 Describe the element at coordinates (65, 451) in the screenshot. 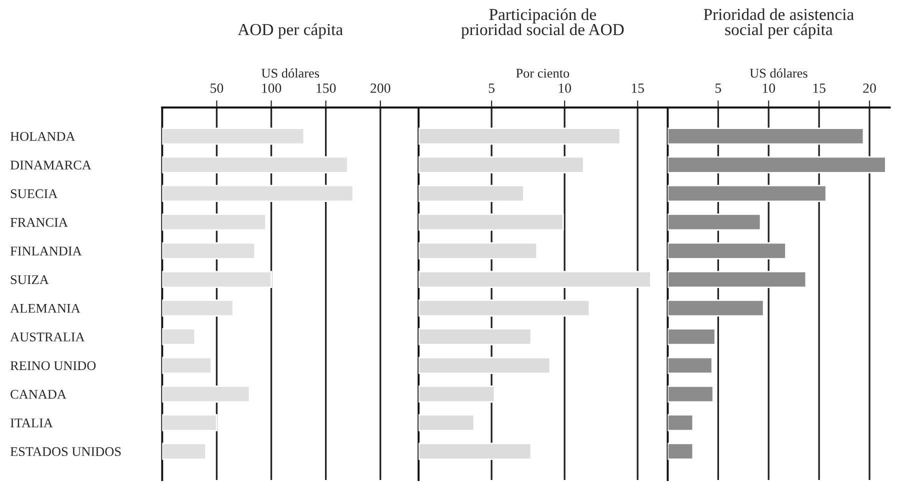

I see `y-tick-label: ESTADOS UNIDOS` at that location.